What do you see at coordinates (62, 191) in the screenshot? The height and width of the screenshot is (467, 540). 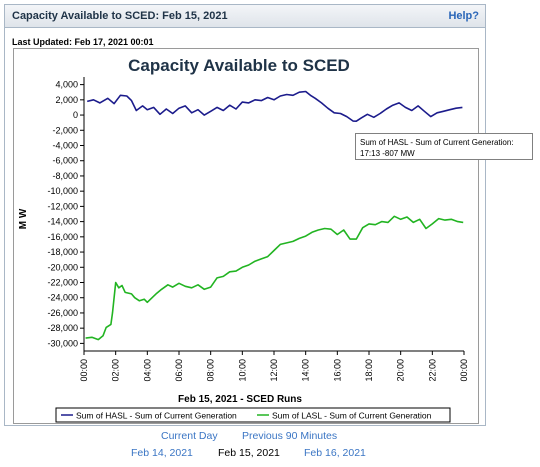 I see `y-tick-label: -10,000` at bounding box center [62, 191].